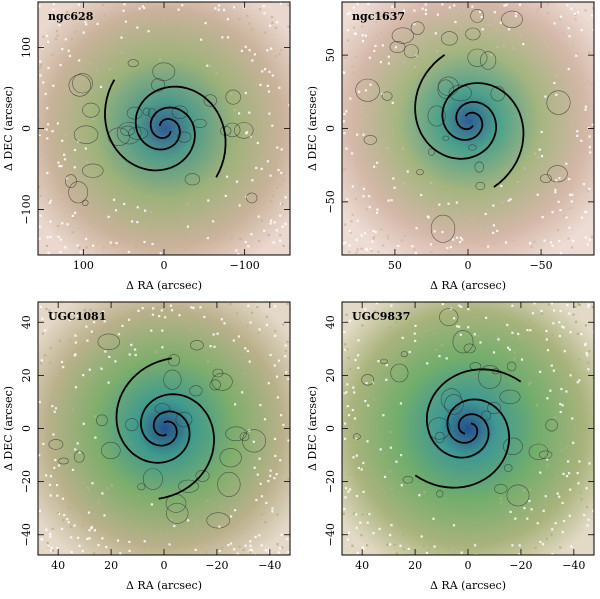 The image size is (600, 599). I want to click on y-tick-label: −50, so click(330, 201).